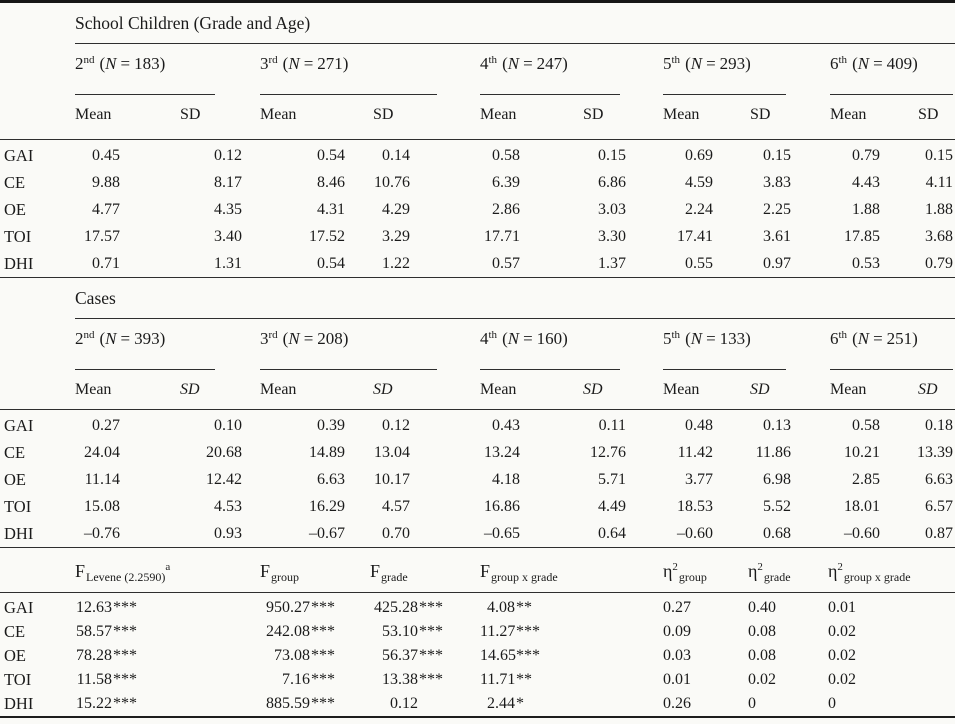 This screenshot has height=724, width=955. Describe the element at coordinates (677, 631) in the screenshot. I see `cell: 0.09` at that location.